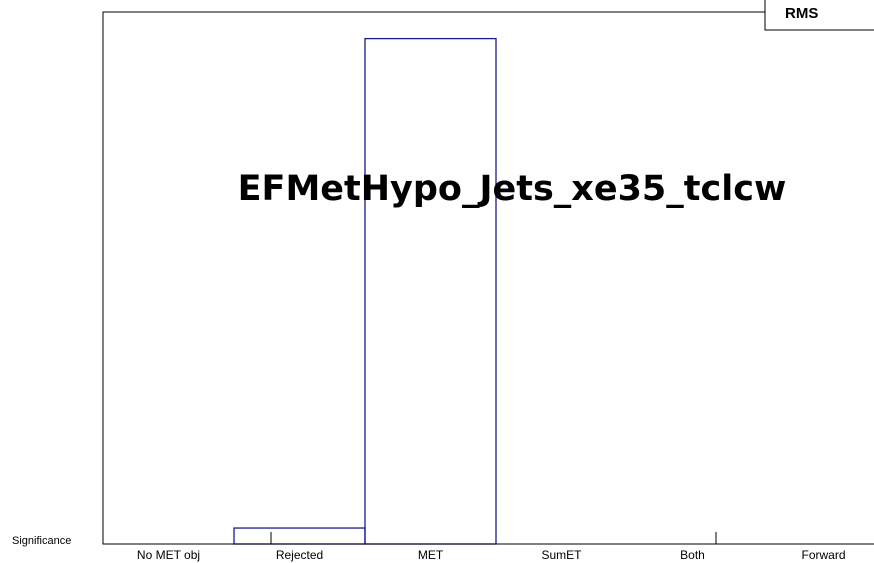 This screenshot has height=563, width=874. What do you see at coordinates (823, 555) in the screenshot?
I see `x-tick-label: Forward` at bounding box center [823, 555].